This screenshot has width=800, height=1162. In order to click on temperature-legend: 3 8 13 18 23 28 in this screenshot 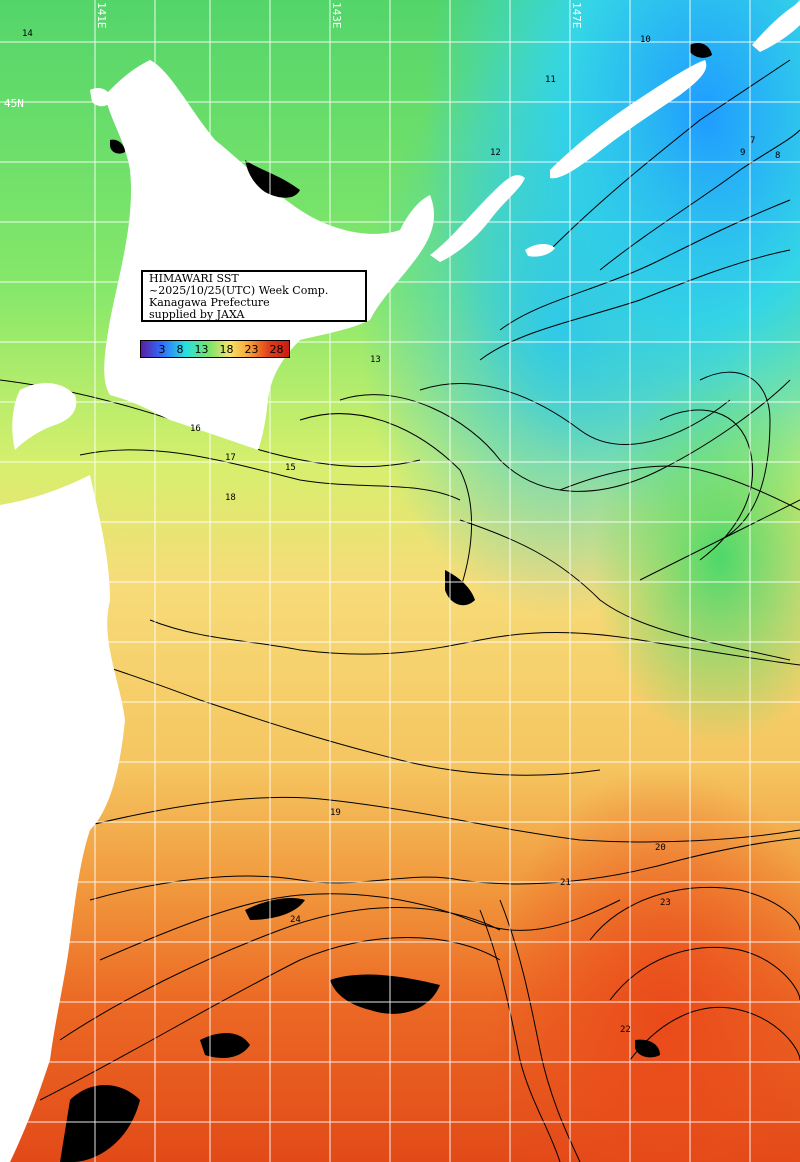, I will do `click(215, 349)`.